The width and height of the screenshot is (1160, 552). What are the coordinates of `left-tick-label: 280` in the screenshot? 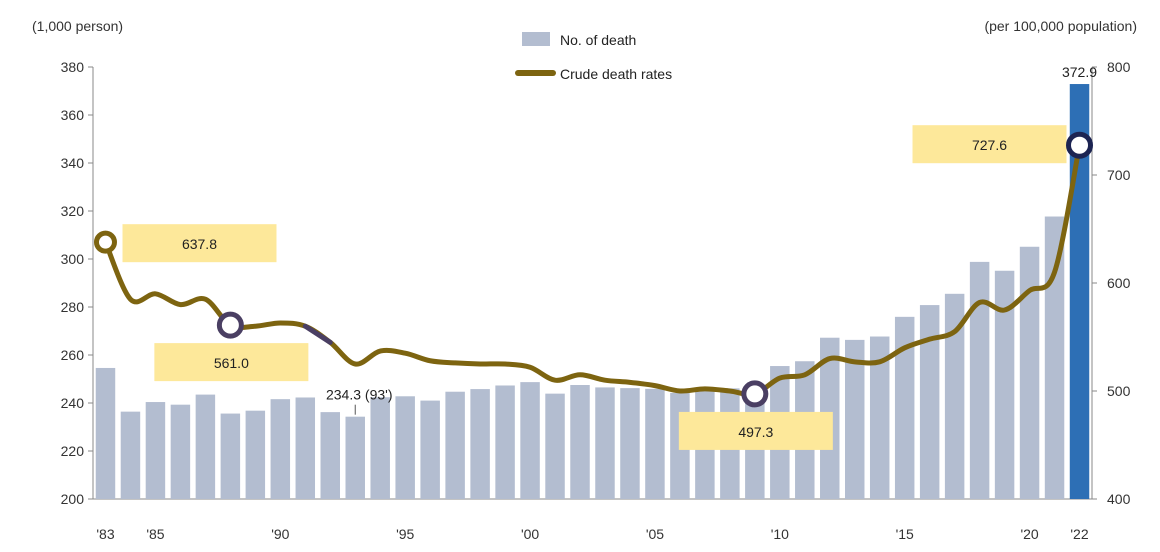 It's located at (73, 307).